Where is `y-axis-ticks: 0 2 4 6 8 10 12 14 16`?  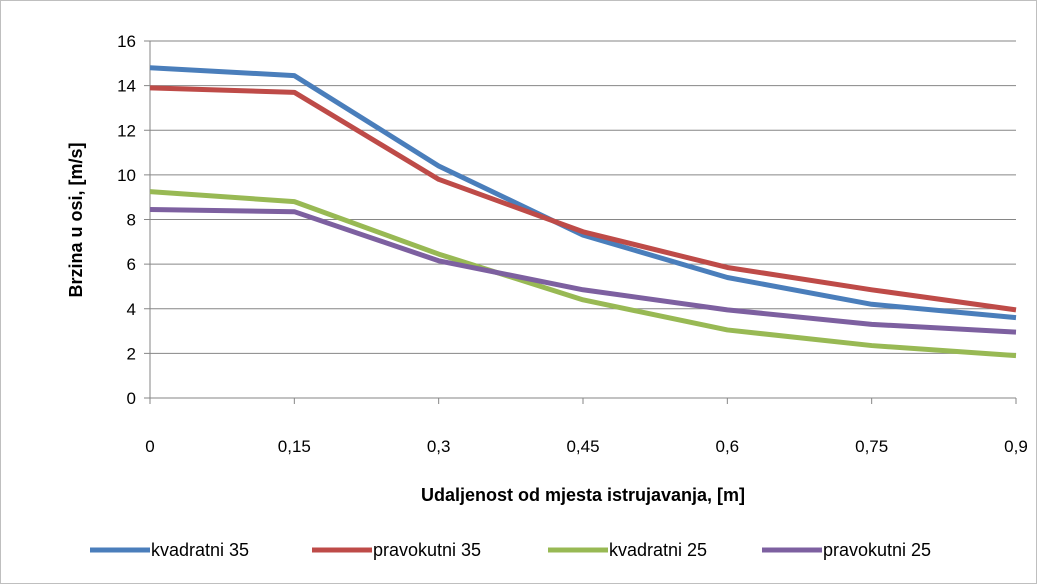 y-axis-ticks: 0 2 4 6 8 10 12 14 16 is located at coordinates (133, 220).